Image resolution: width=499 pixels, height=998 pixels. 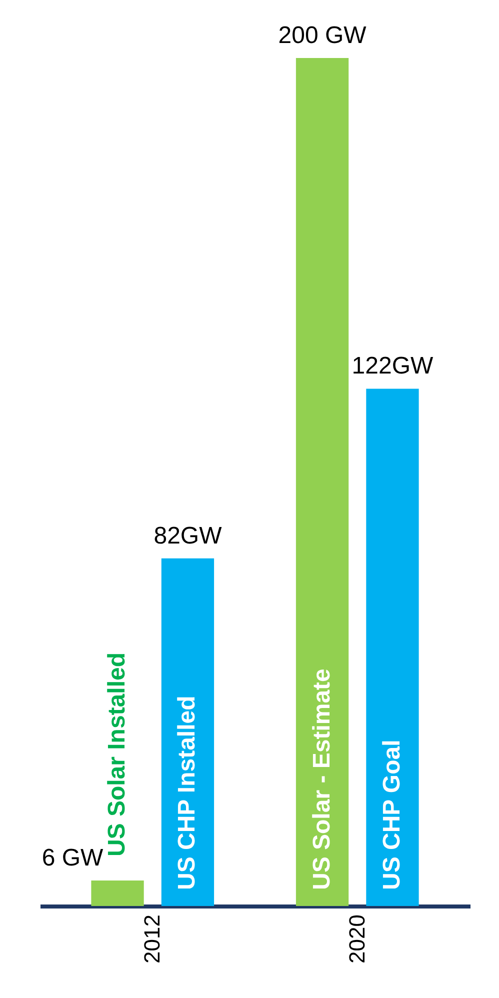 I want to click on data-label: 122GW, so click(x=393, y=366).